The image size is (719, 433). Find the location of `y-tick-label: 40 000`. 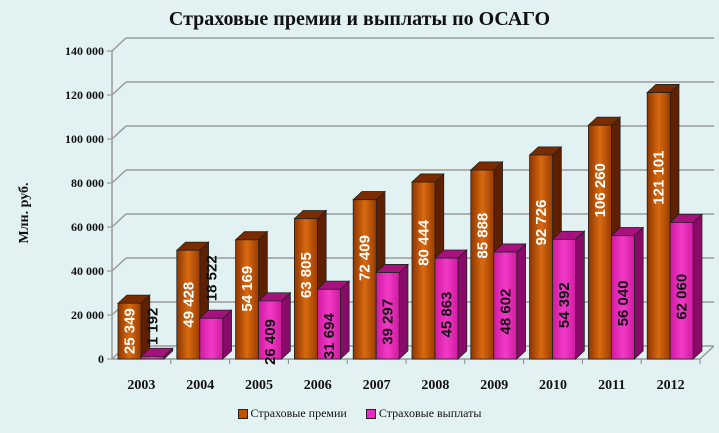

y-tick-label: 40 000 is located at coordinates (87, 271).